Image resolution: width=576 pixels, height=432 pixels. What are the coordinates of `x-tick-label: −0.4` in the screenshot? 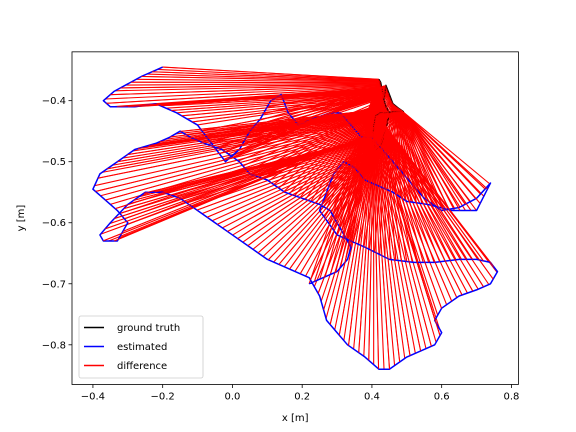 It's located at (93, 396).